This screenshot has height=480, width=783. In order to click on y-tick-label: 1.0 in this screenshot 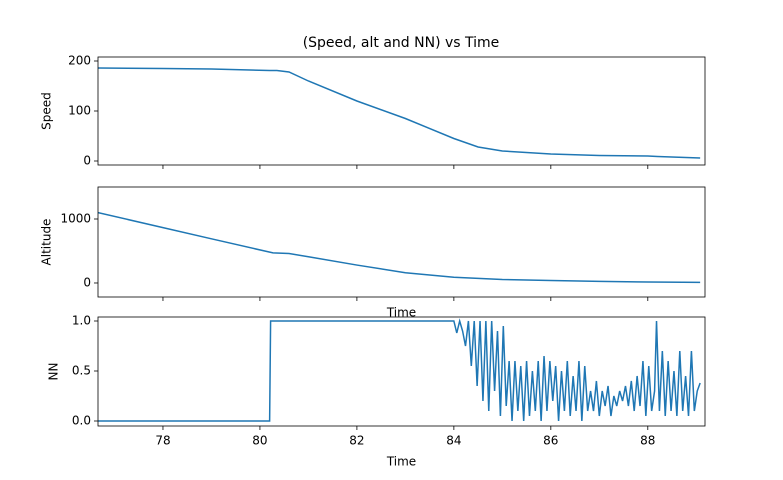, I will do `click(81, 321)`.